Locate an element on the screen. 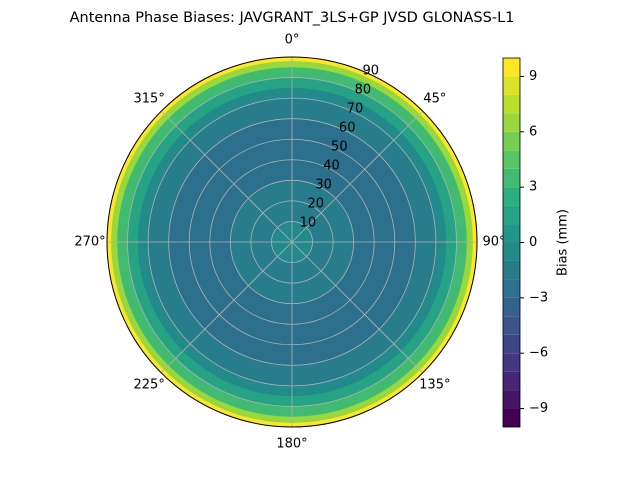 The image size is (640, 480). angle-tick-label: 180° is located at coordinates (291, 444).